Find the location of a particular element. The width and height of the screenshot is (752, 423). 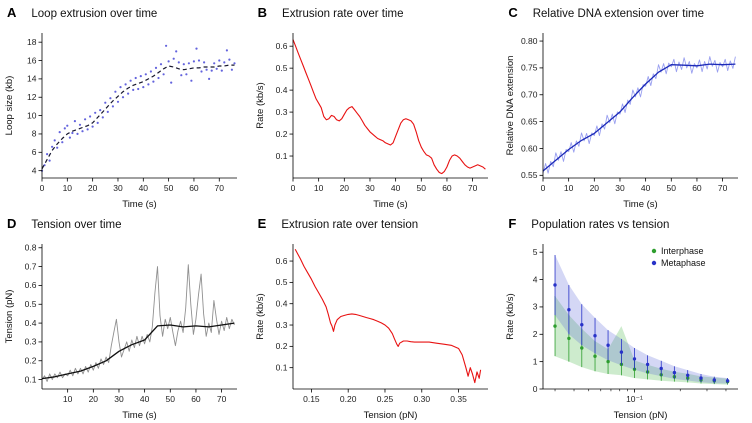

panel-A-header: A Loop extrusion over time is located at coordinates (125, 14).